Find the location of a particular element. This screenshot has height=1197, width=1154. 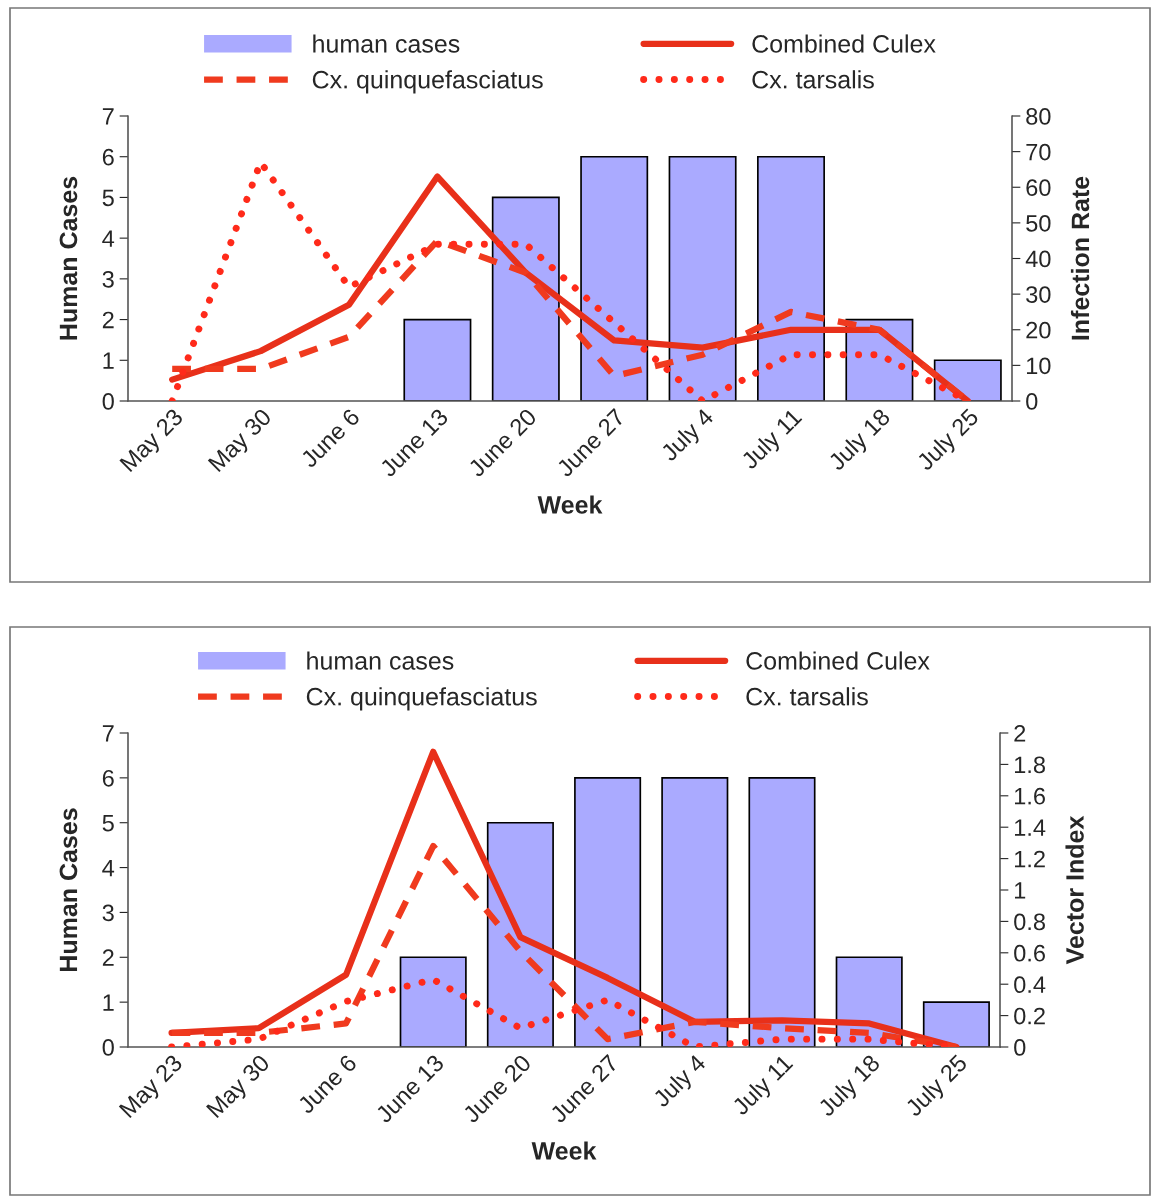

y2-tick-label: 0.8 is located at coordinates (1029, 922).